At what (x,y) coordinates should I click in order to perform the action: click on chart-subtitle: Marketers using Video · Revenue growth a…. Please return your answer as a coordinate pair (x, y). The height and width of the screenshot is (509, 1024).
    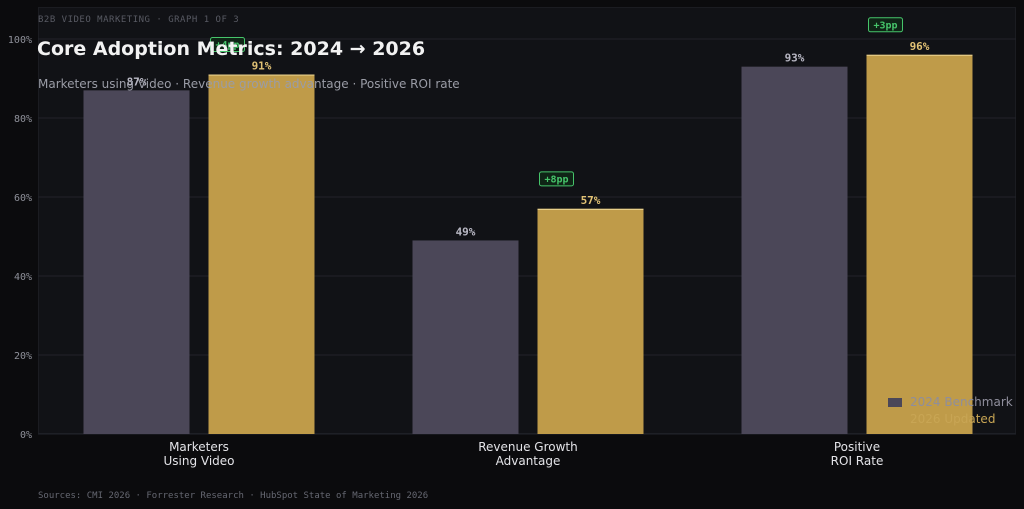
    Looking at the image, I should click on (249, 84).